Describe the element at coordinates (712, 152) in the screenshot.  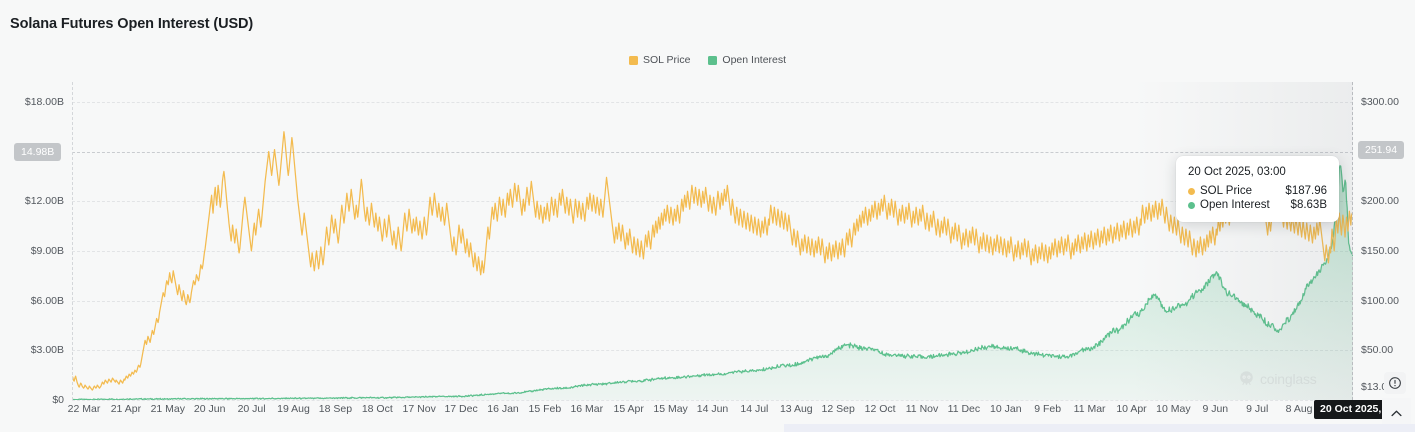
I see `gridline-marker` at that location.